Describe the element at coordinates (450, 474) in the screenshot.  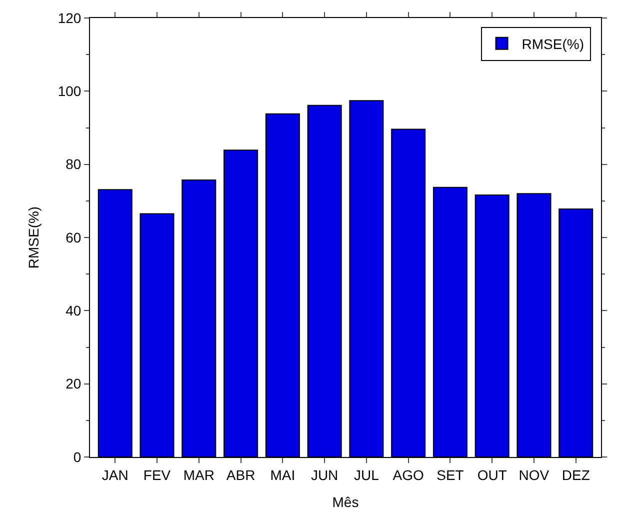
I see `x-tick-label: SET` at that location.